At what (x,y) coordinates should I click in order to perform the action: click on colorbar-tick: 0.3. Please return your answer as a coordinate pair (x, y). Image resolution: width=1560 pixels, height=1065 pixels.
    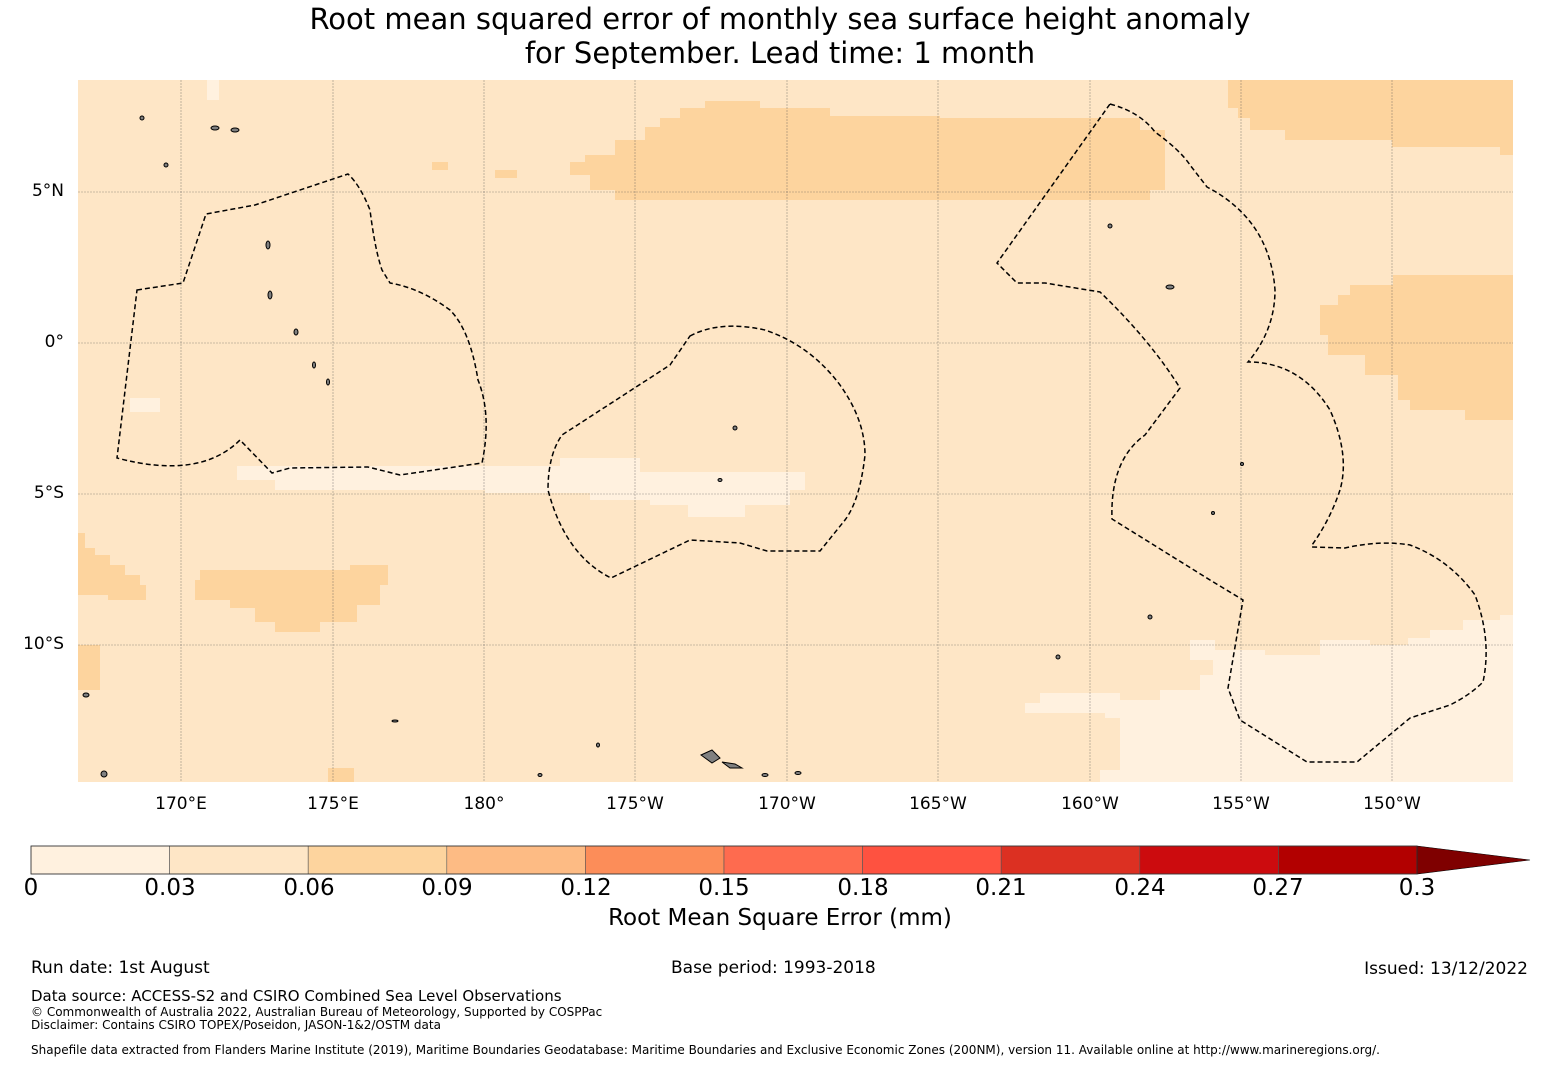
    Looking at the image, I should click on (1417, 888).